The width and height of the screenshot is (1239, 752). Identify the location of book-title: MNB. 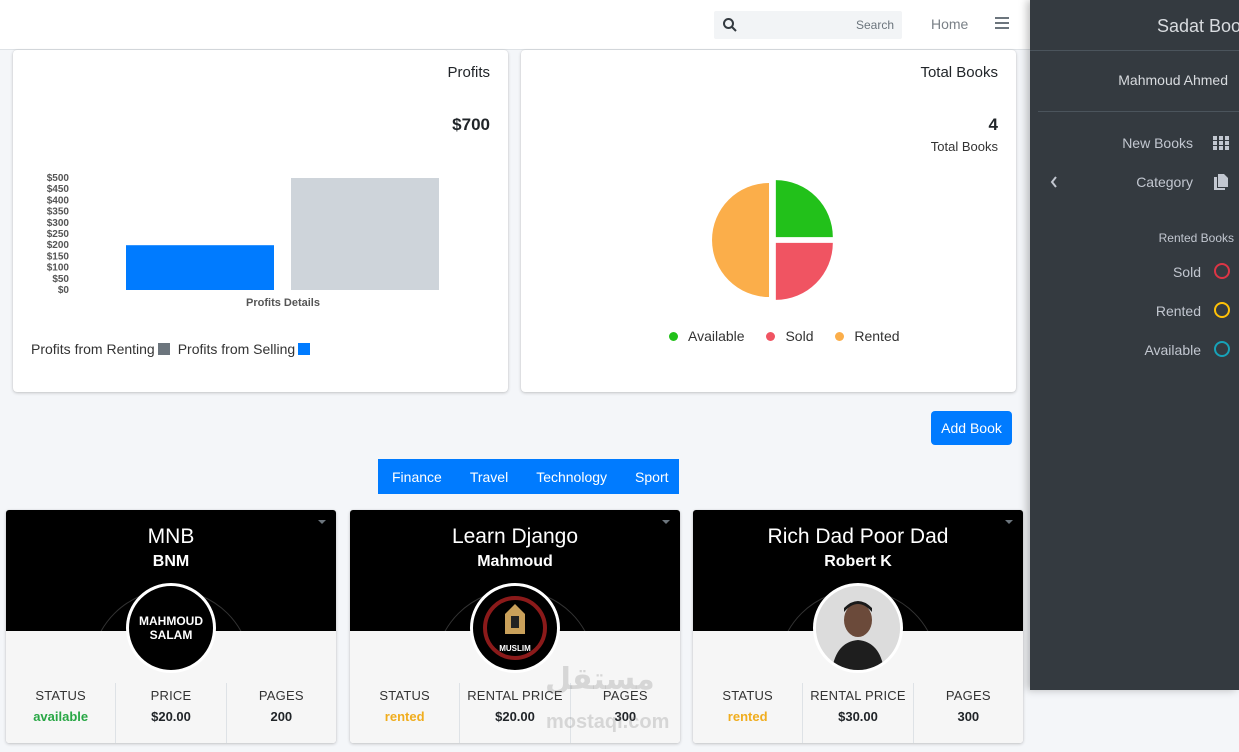
(171, 536).